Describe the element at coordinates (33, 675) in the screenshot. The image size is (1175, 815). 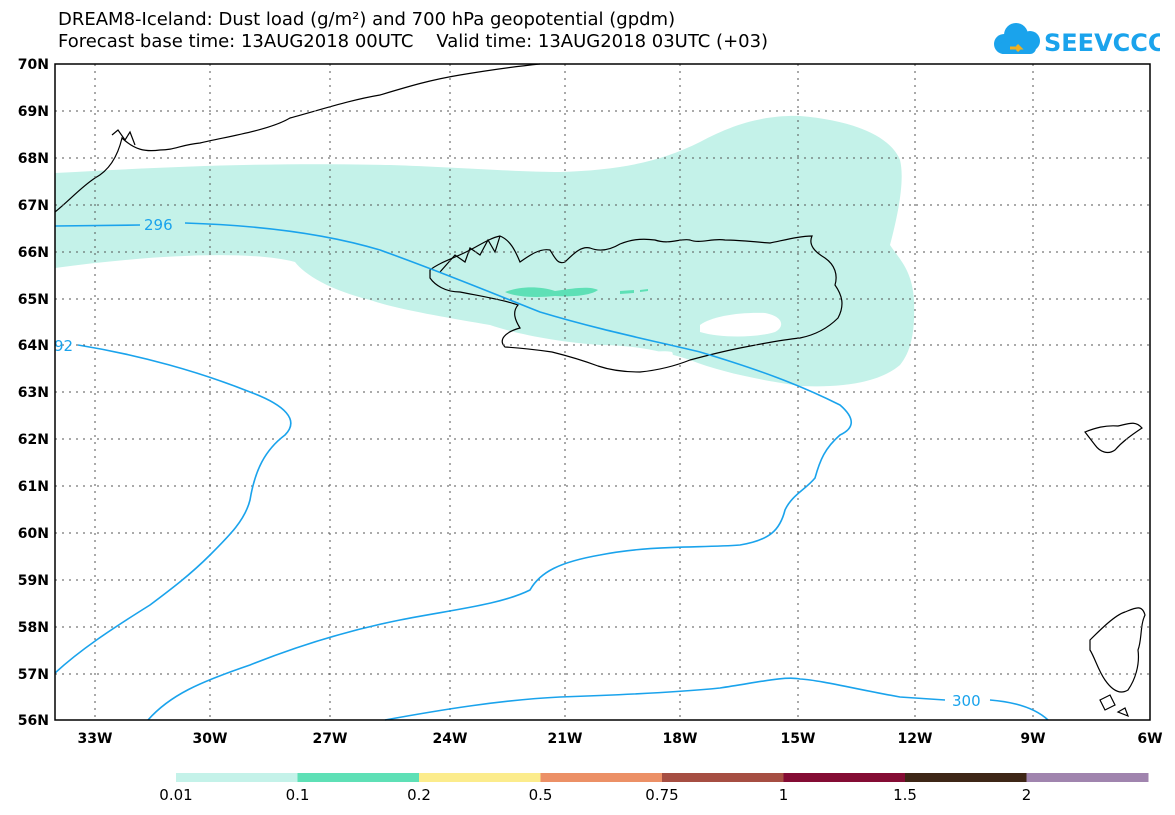
I see `lat-tick-label: 57N` at that location.